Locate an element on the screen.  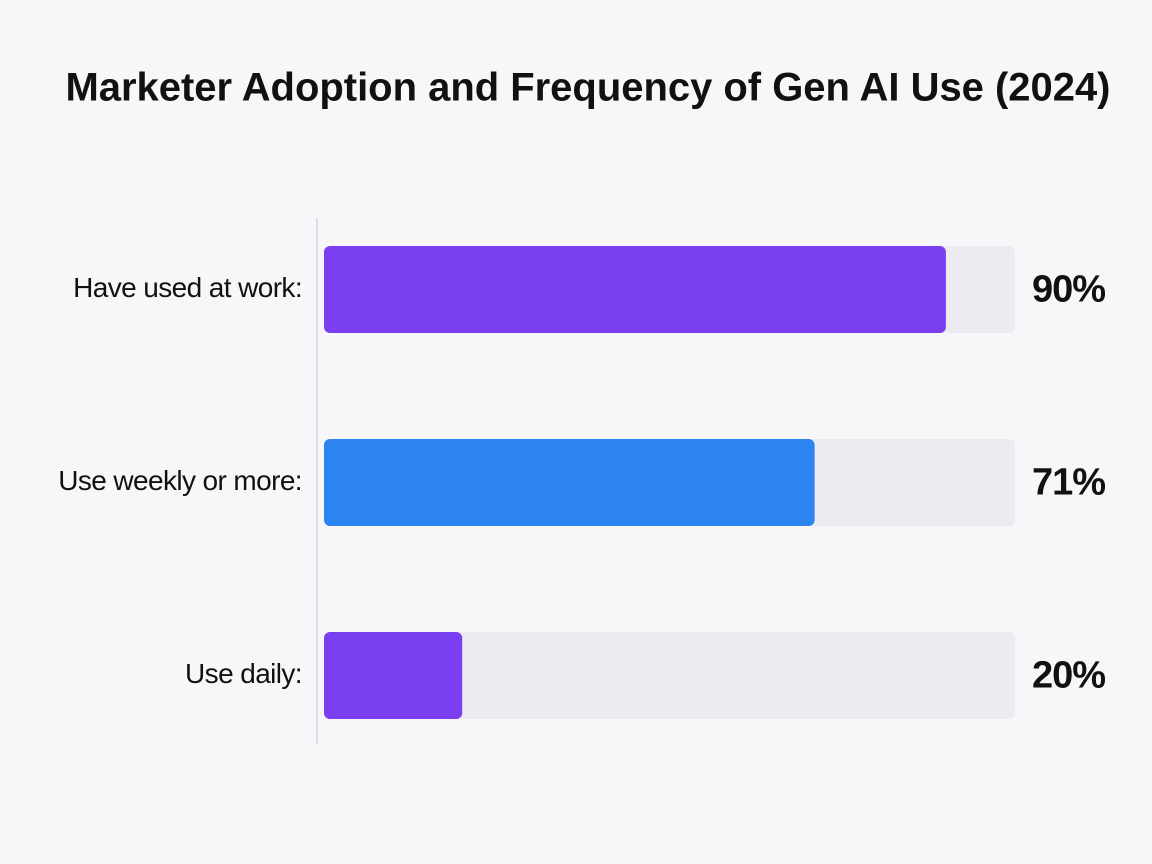
category-label: Have used at work: is located at coordinates (187, 287).